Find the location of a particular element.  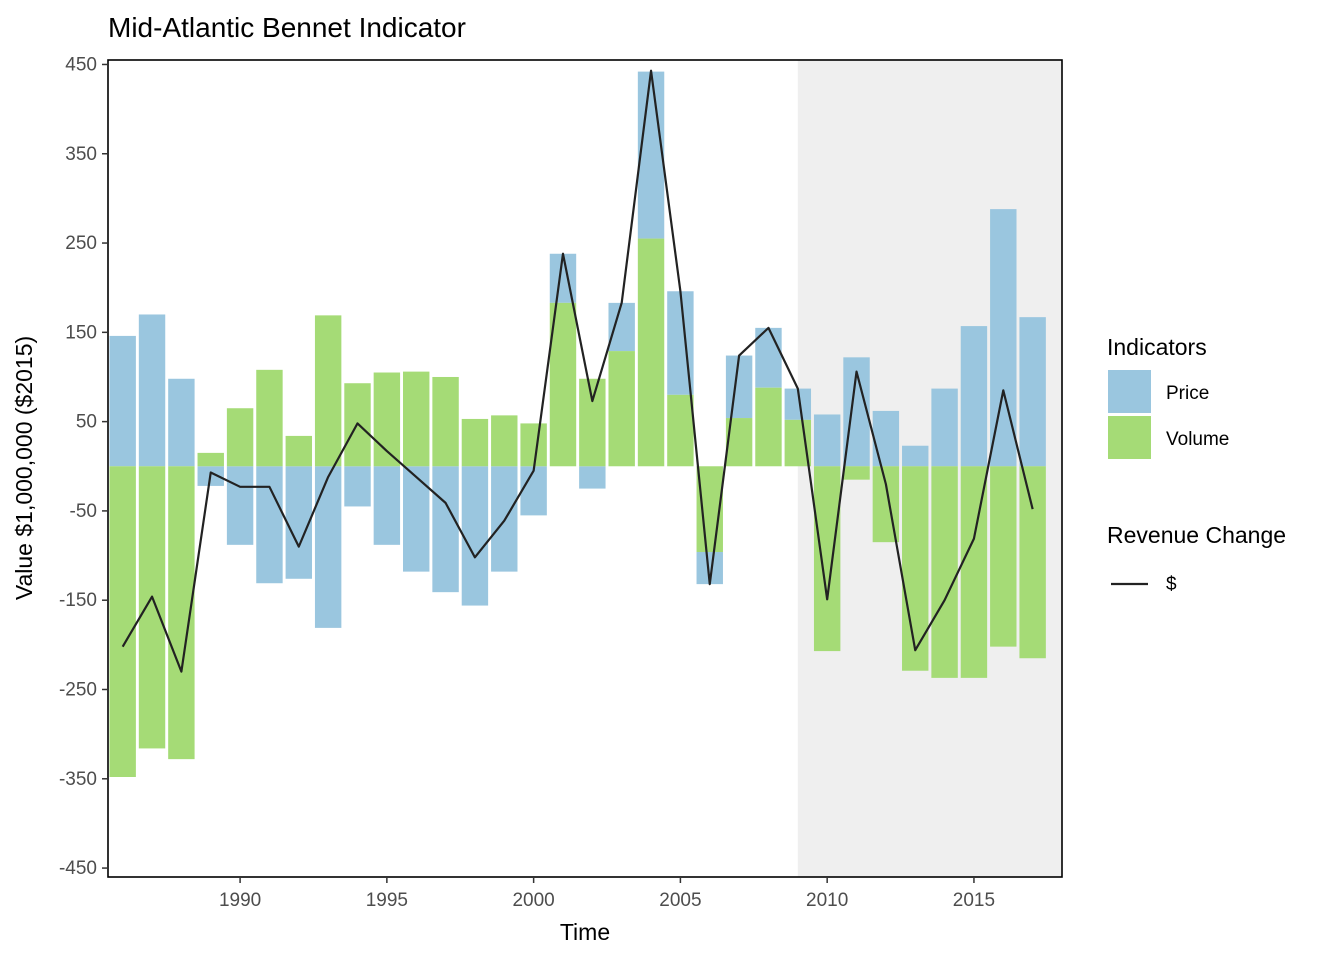

x-tick-label: 1990 is located at coordinates (240, 900).